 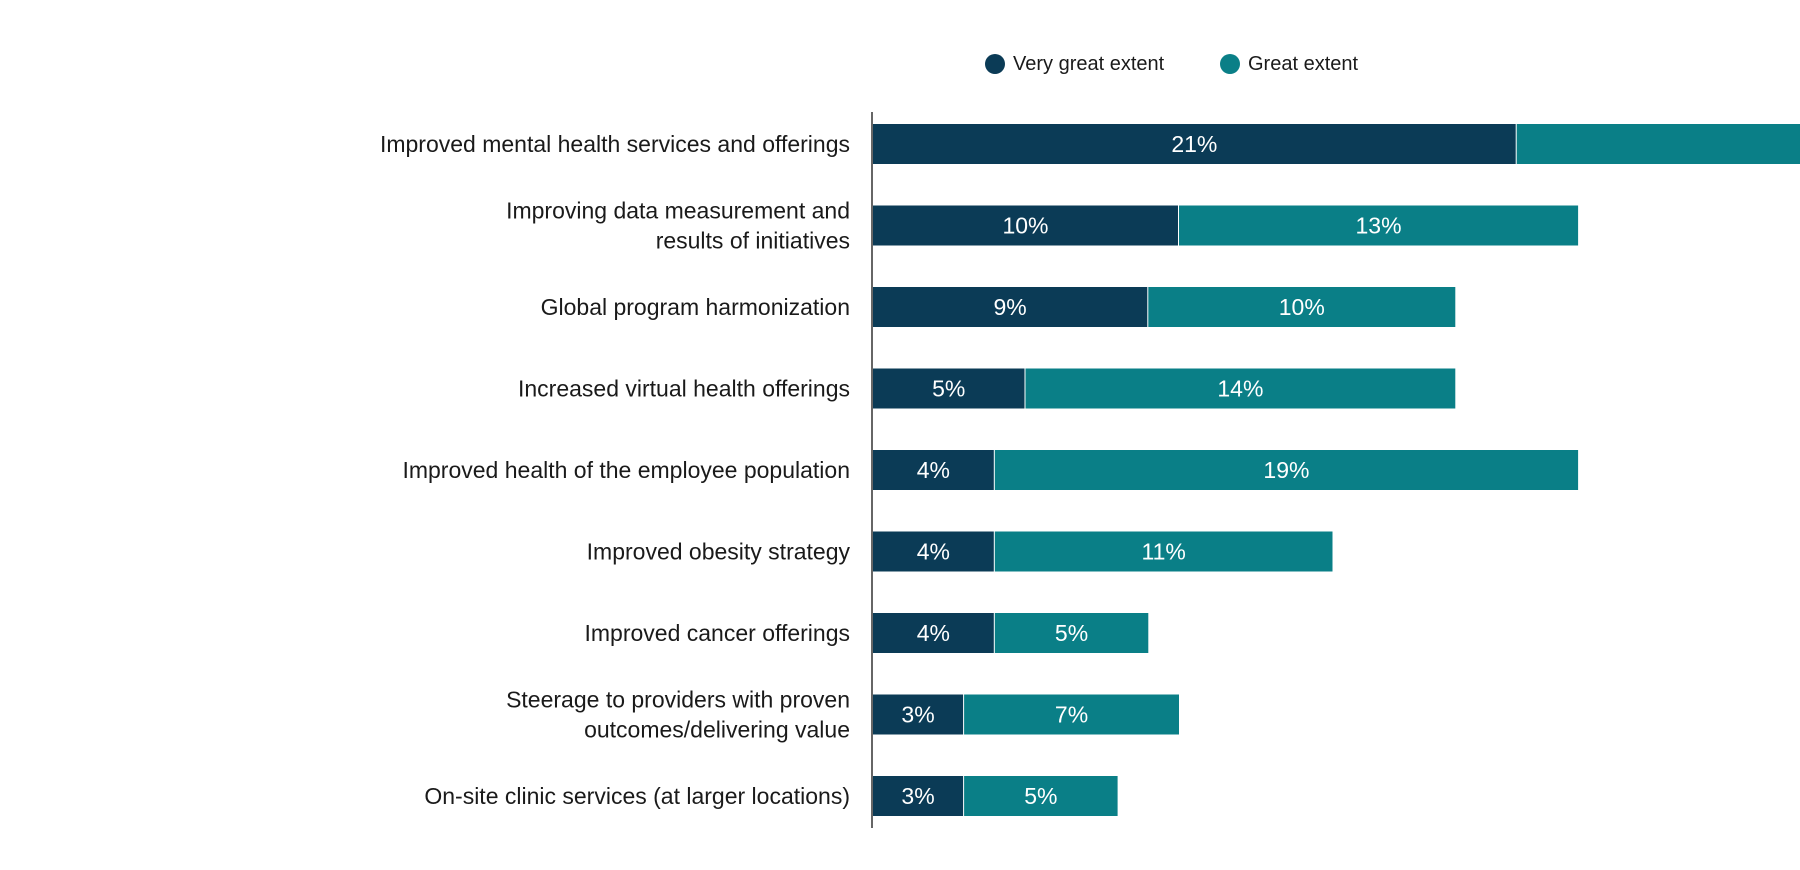 I want to click on category-label: Improved cancer offerings, so click(x=718, y=633).